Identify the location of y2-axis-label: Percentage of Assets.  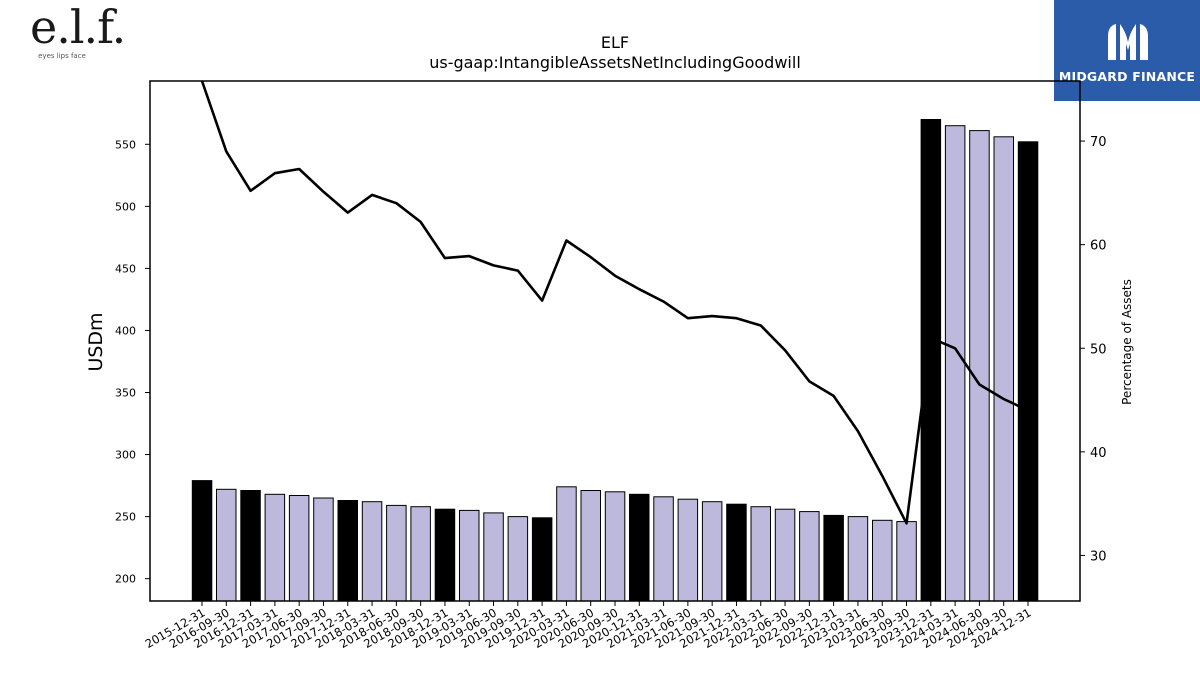
(1127, 342).